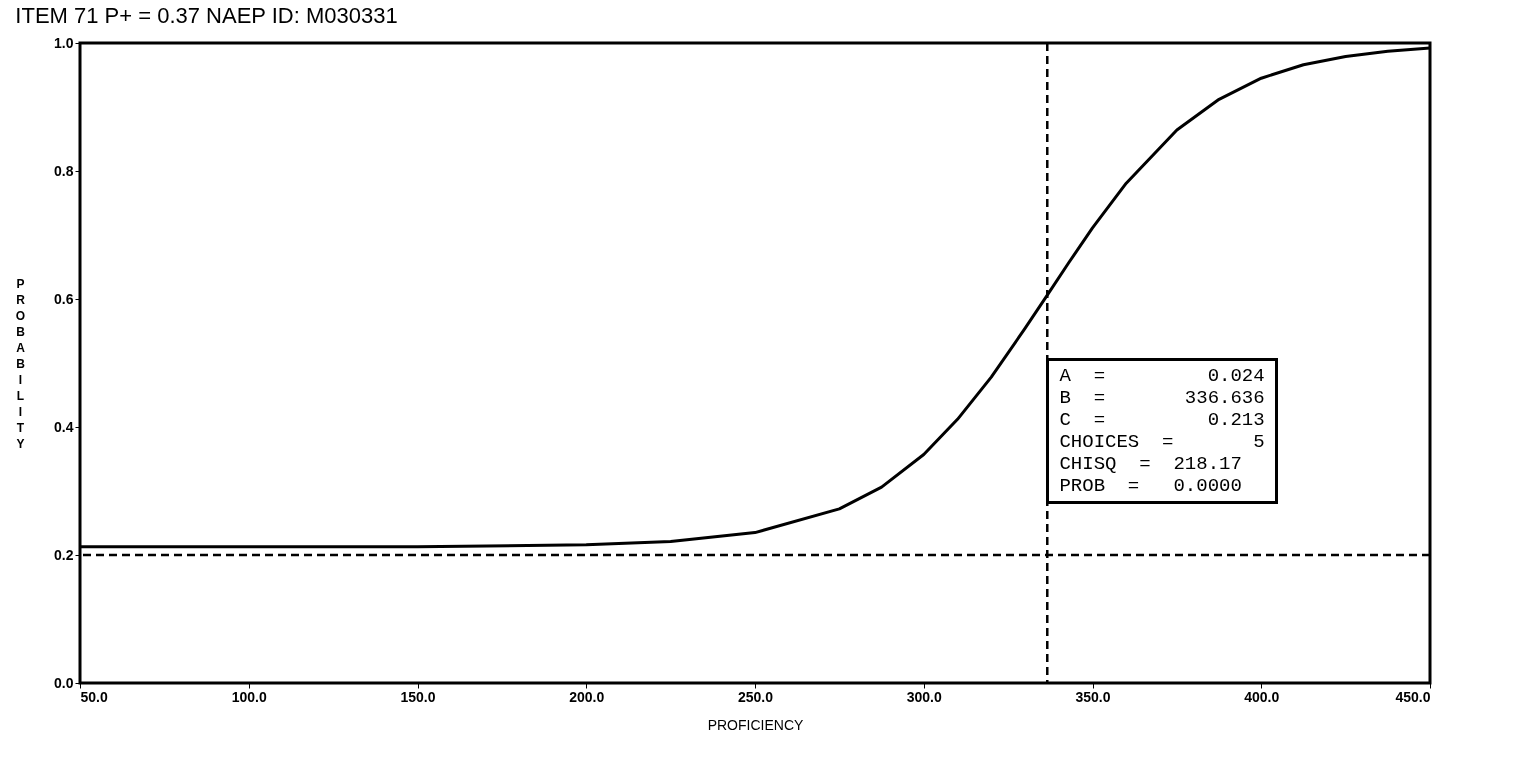 The height and width of the screenshot is (772, 1519). Describe the element at coordinates (587, 696) in the screenshot. I see `x-tick-label: 200.0` at that location.